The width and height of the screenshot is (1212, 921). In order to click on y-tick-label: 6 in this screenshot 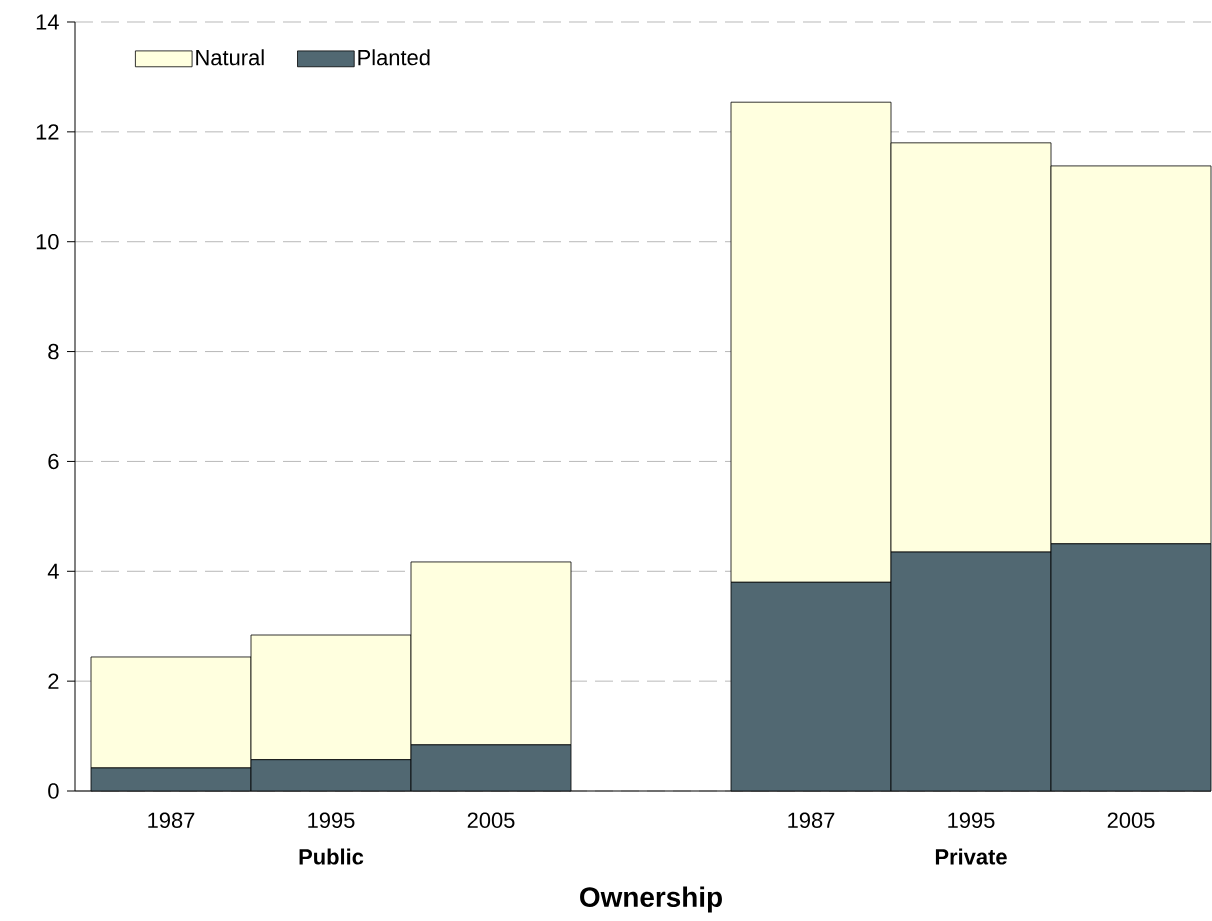, I will do `click(53, 461)`.